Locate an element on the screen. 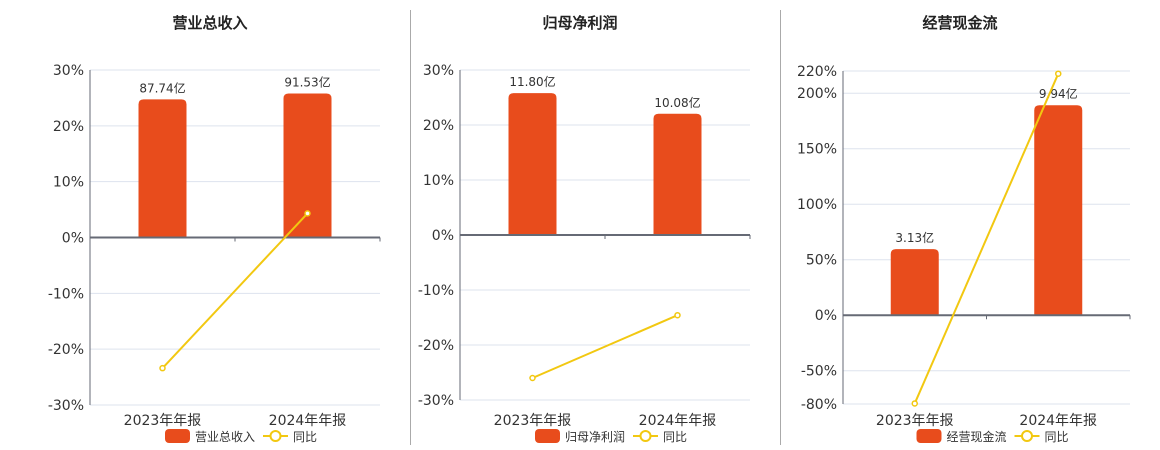 The height and width of the screenshot is (450, 1160). legend-bar-label: 经营现金流 is located at coordinates (977, 436).